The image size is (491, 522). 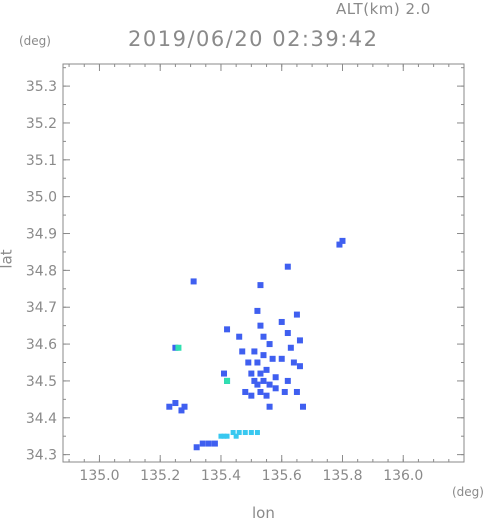 I want to click on y-tick-label: 34.6, so click(x=41, y=345).